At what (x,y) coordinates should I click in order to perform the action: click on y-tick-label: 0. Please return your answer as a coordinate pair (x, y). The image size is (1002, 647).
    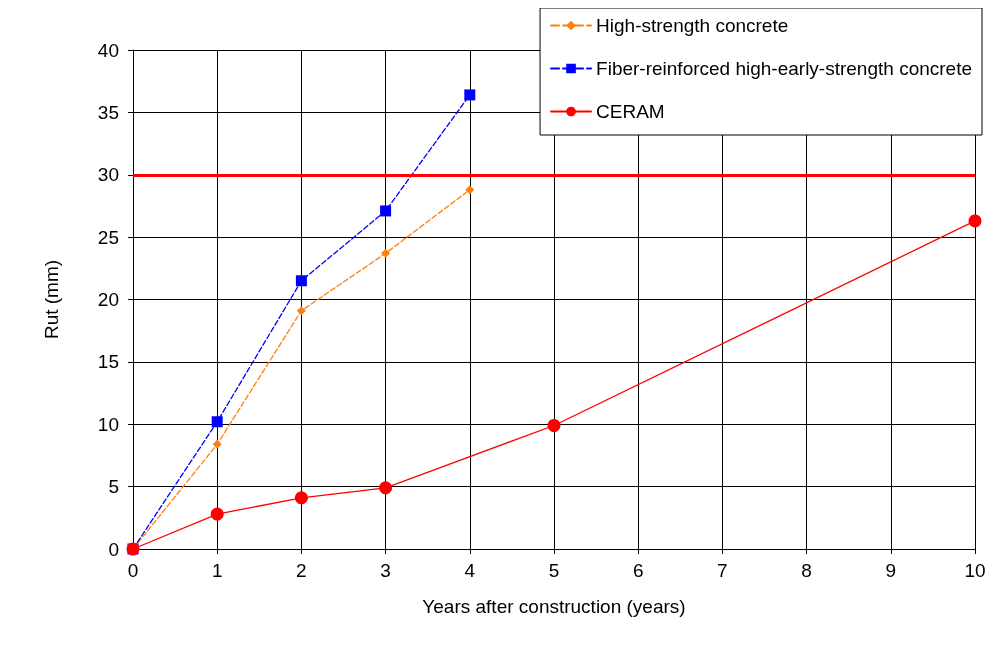
    Looking at the image, I should click on (113, 549).